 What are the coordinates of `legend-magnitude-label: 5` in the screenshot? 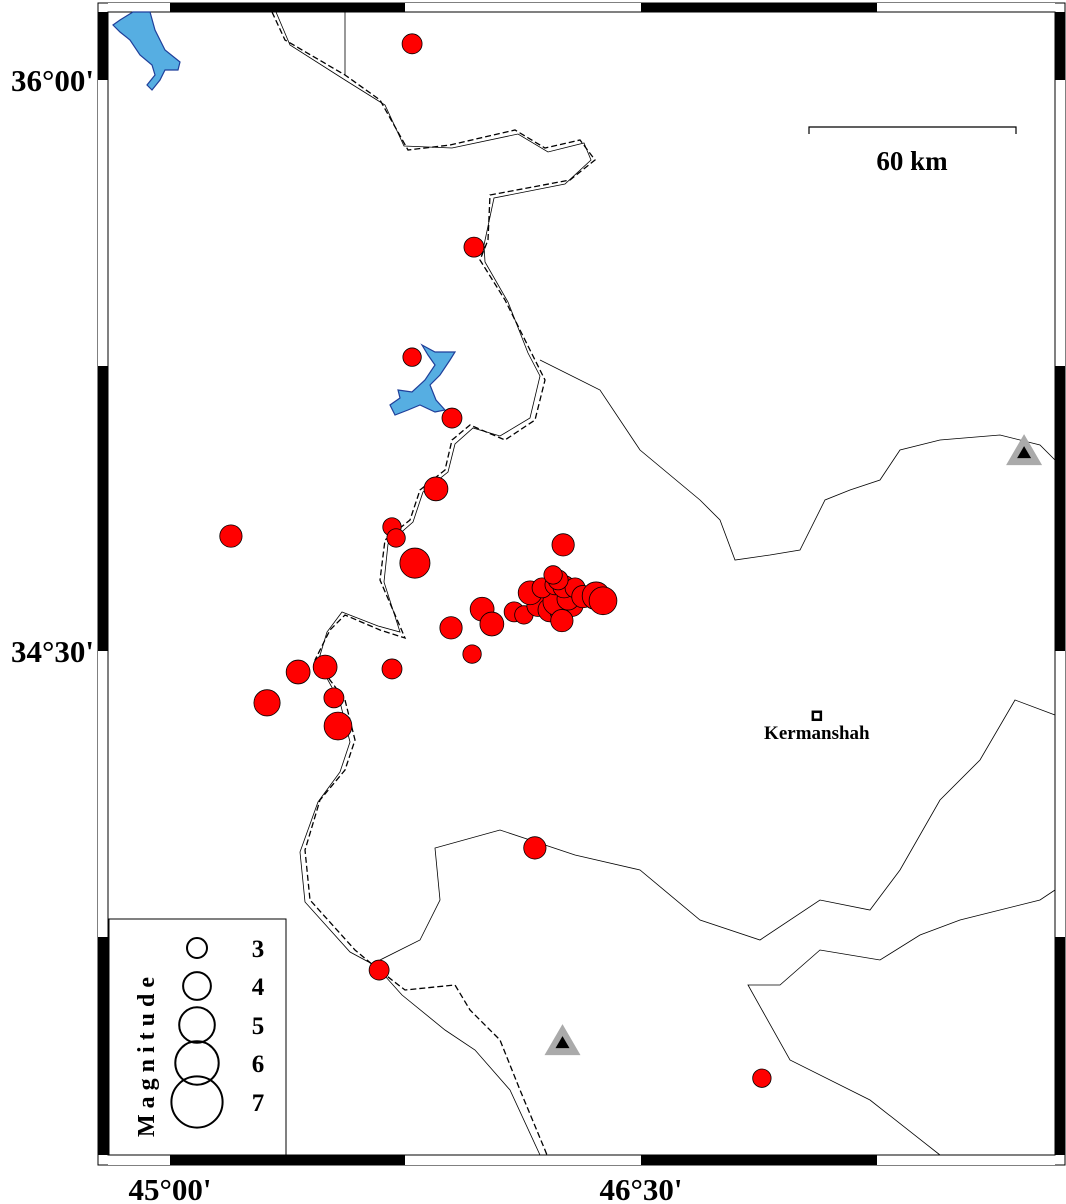 It's located at (258, 1026).